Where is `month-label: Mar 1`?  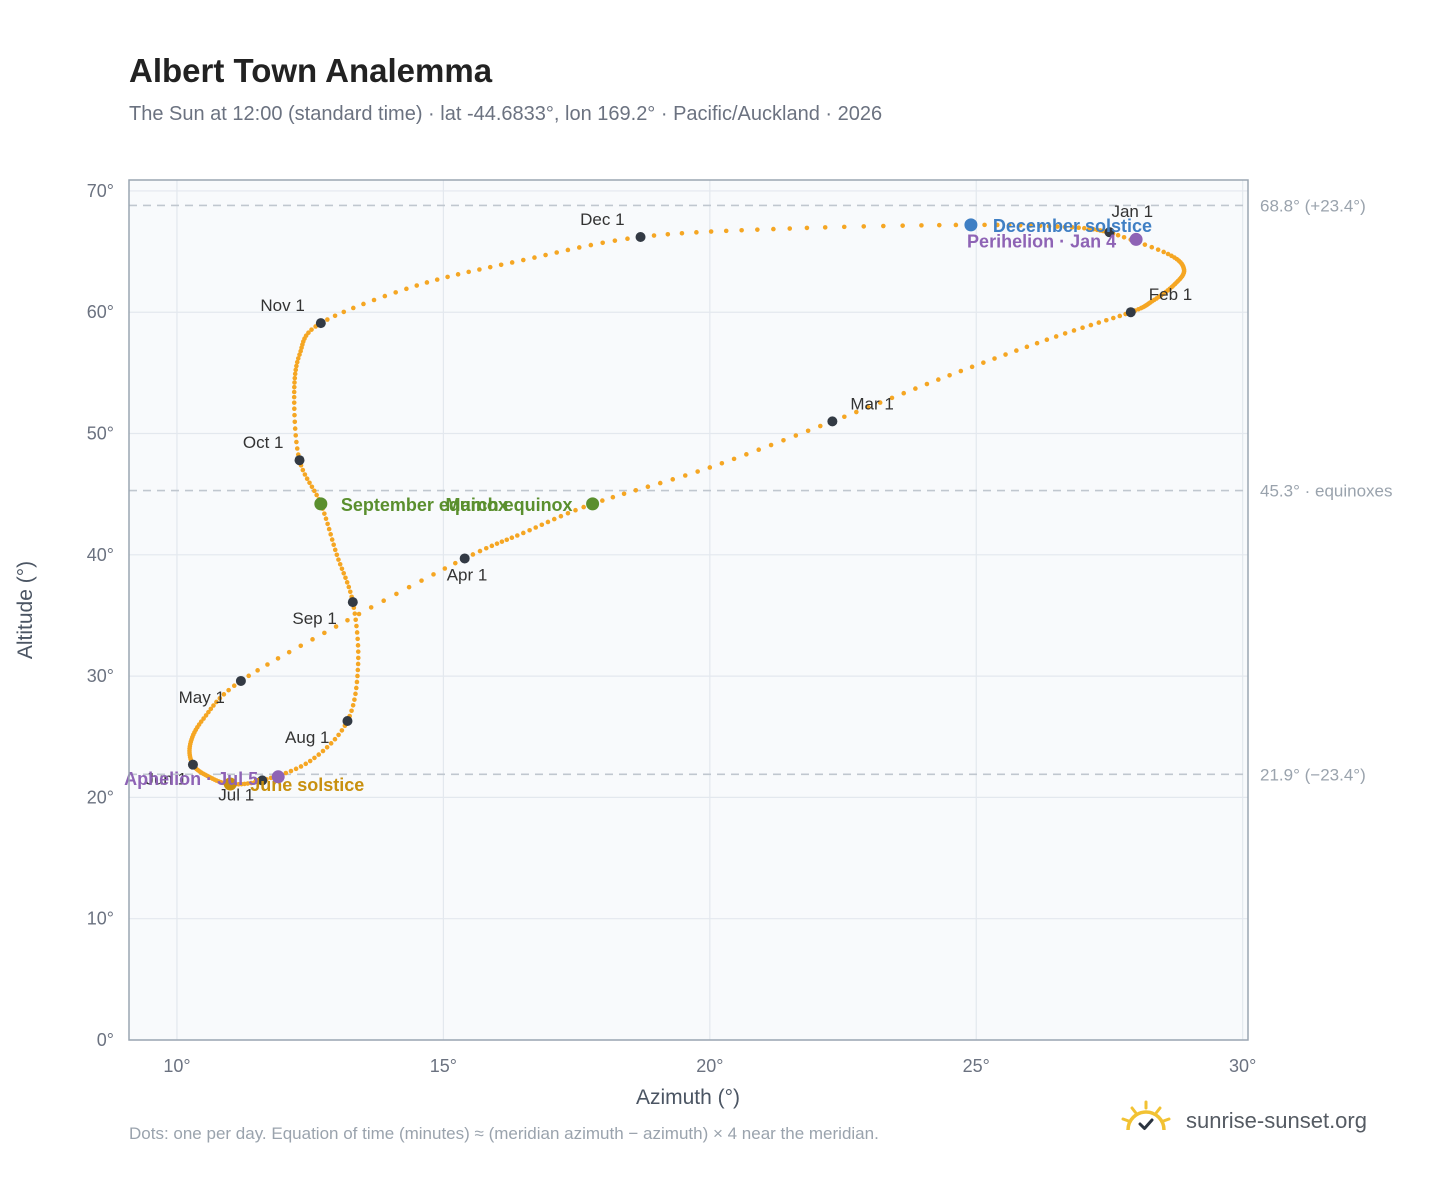
month-label: Mar 1 is located at coordinates (871, 403).